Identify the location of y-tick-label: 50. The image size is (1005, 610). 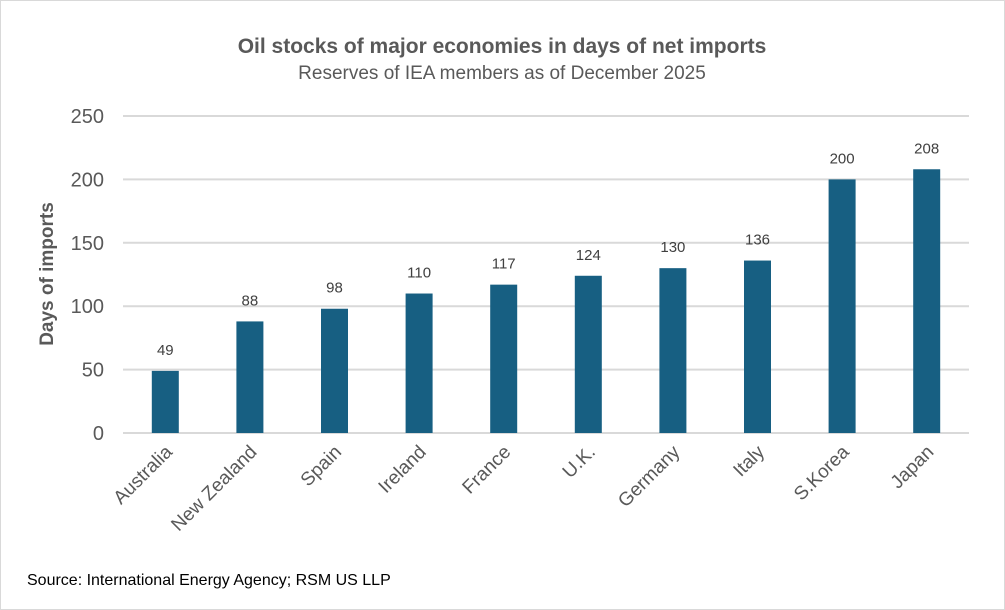
(93, 371).